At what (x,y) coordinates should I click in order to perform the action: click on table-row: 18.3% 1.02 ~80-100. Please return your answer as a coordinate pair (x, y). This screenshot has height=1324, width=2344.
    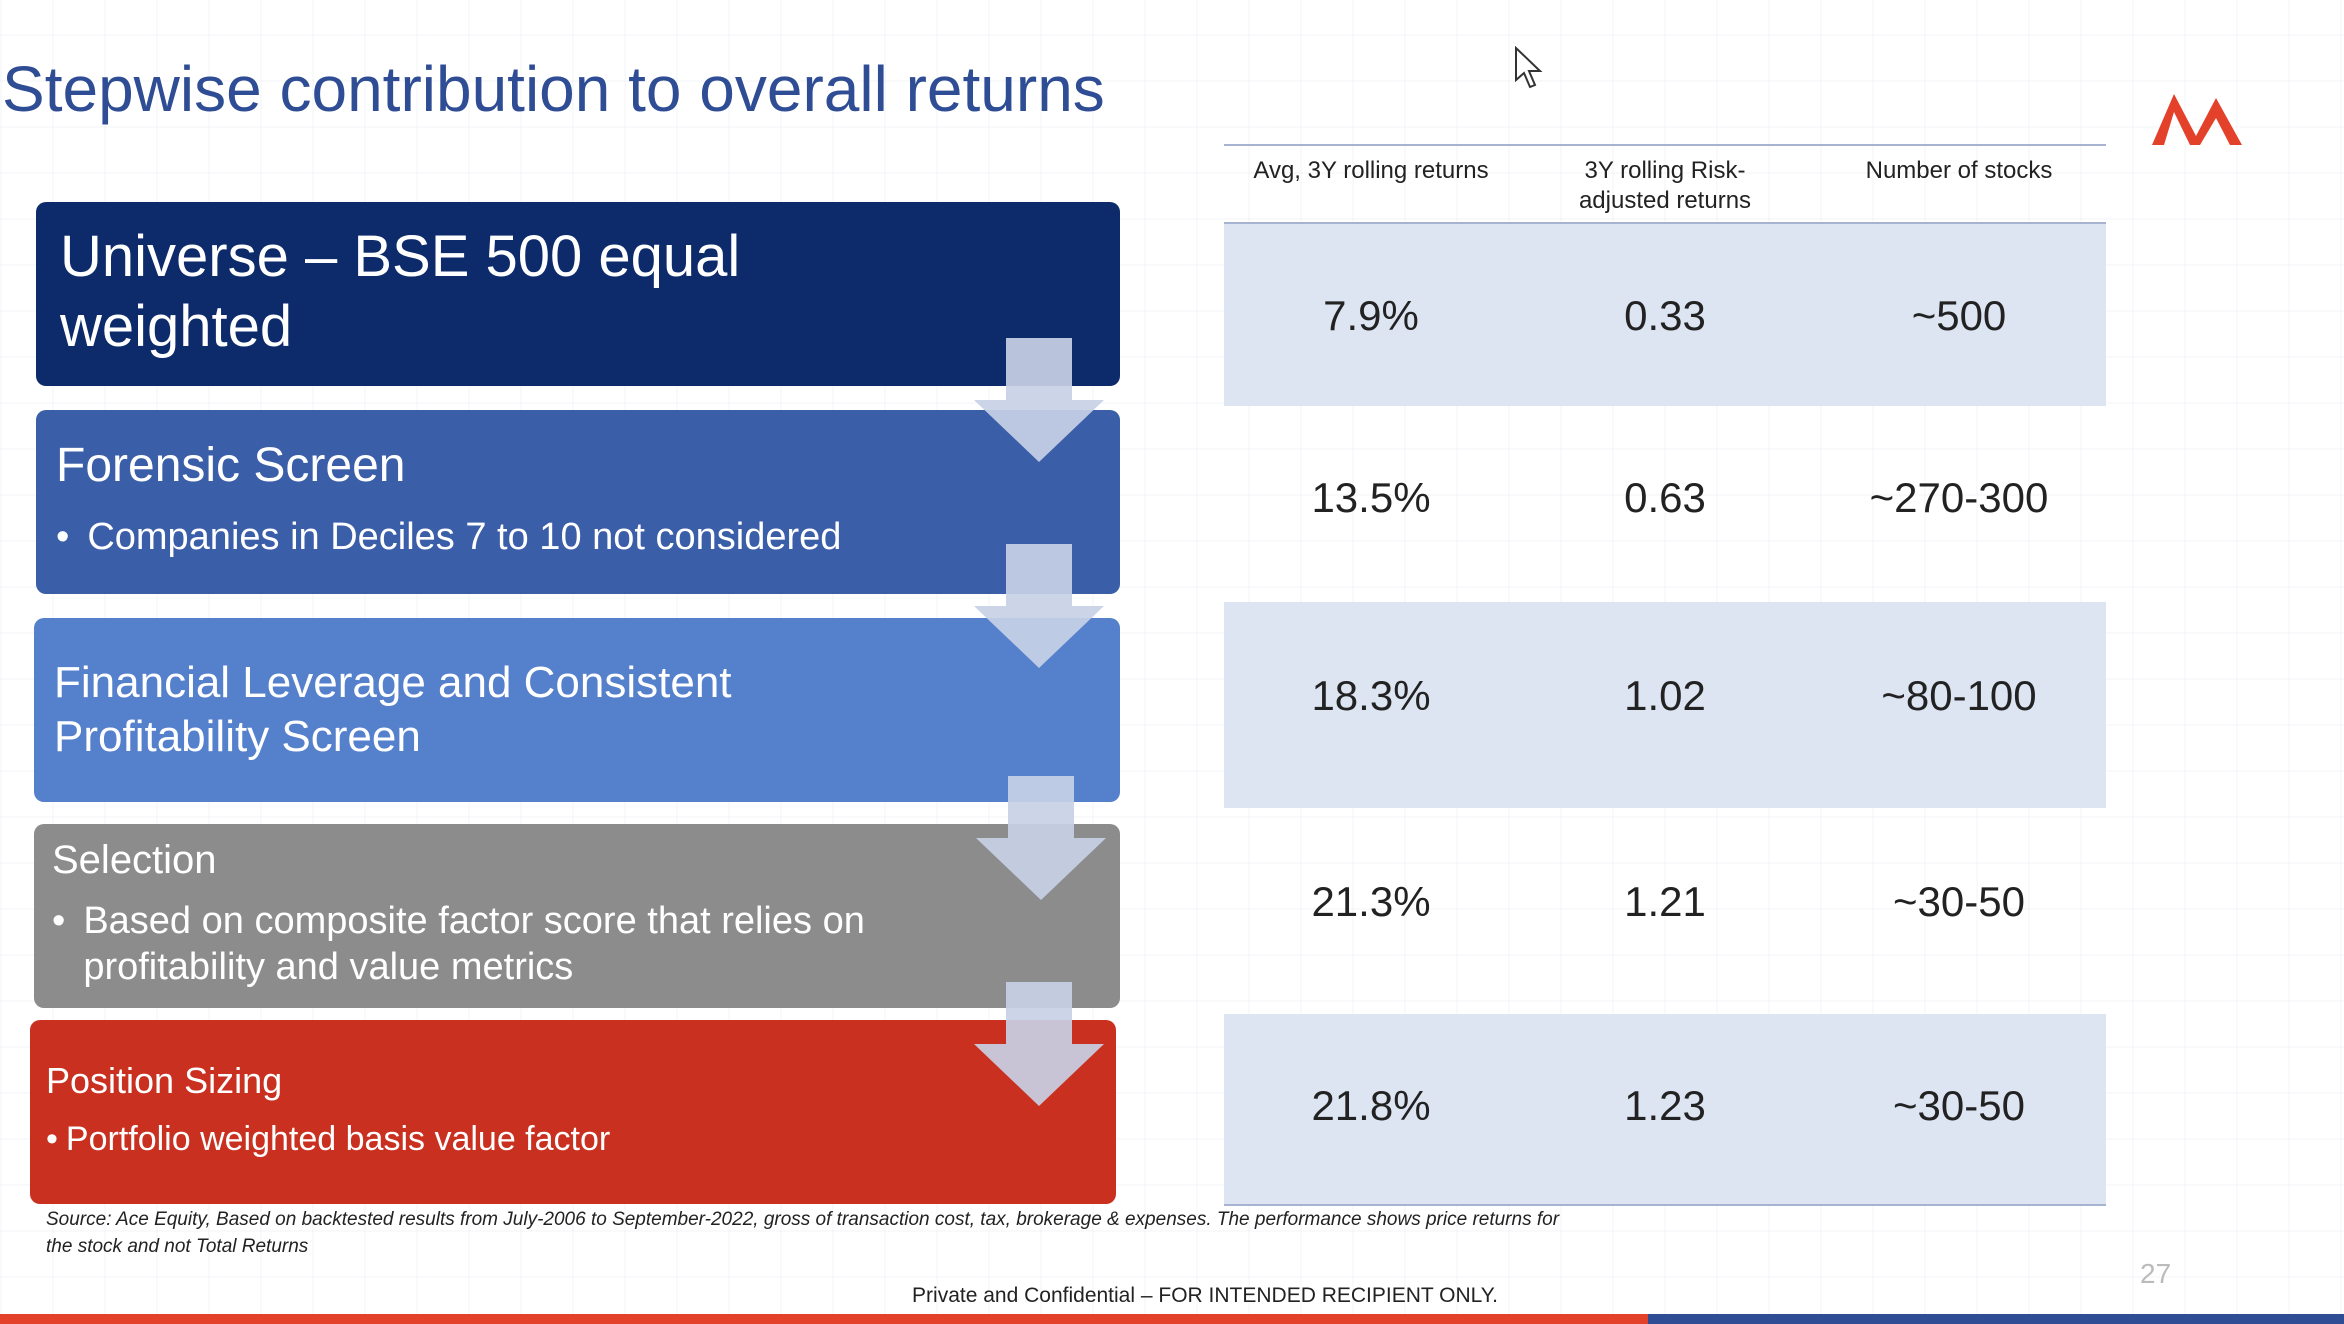
    Looking at the image, I should click on (1665, 705).